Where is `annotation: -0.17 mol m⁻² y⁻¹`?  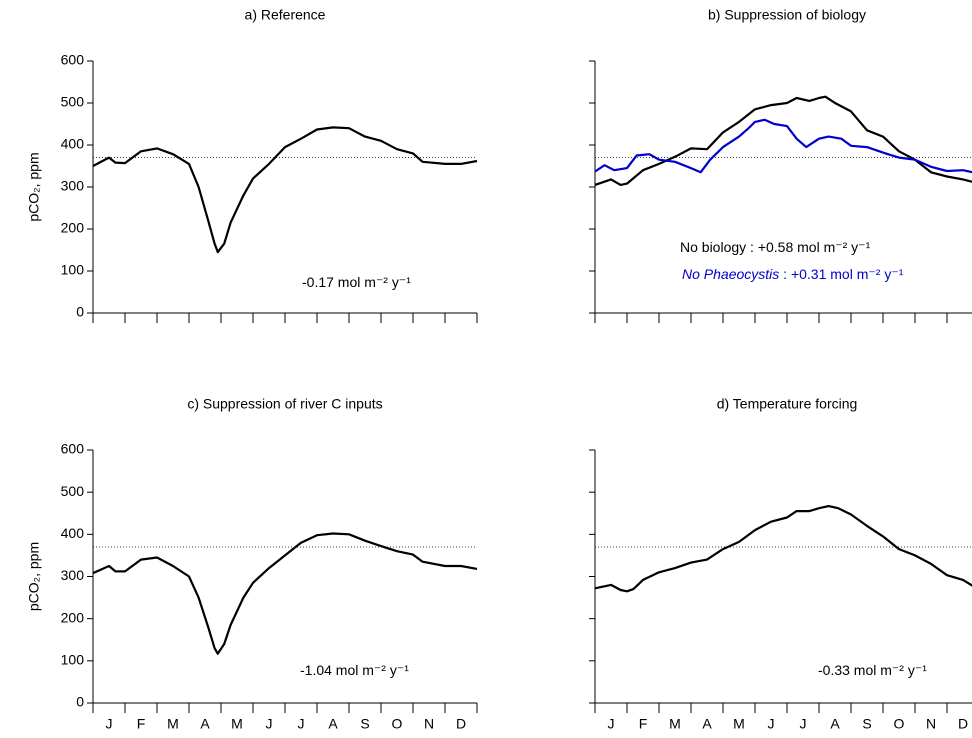
annotation: -0.17 mol m⁻² y⁻¹ is located at coordinates (356, 282).